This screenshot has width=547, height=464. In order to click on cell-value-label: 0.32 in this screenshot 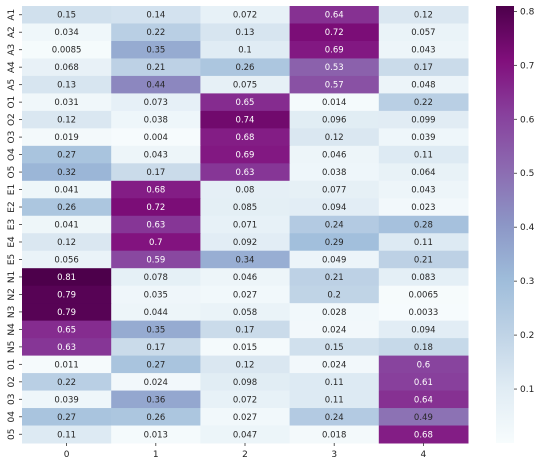, I will do `click(66, 173)`.